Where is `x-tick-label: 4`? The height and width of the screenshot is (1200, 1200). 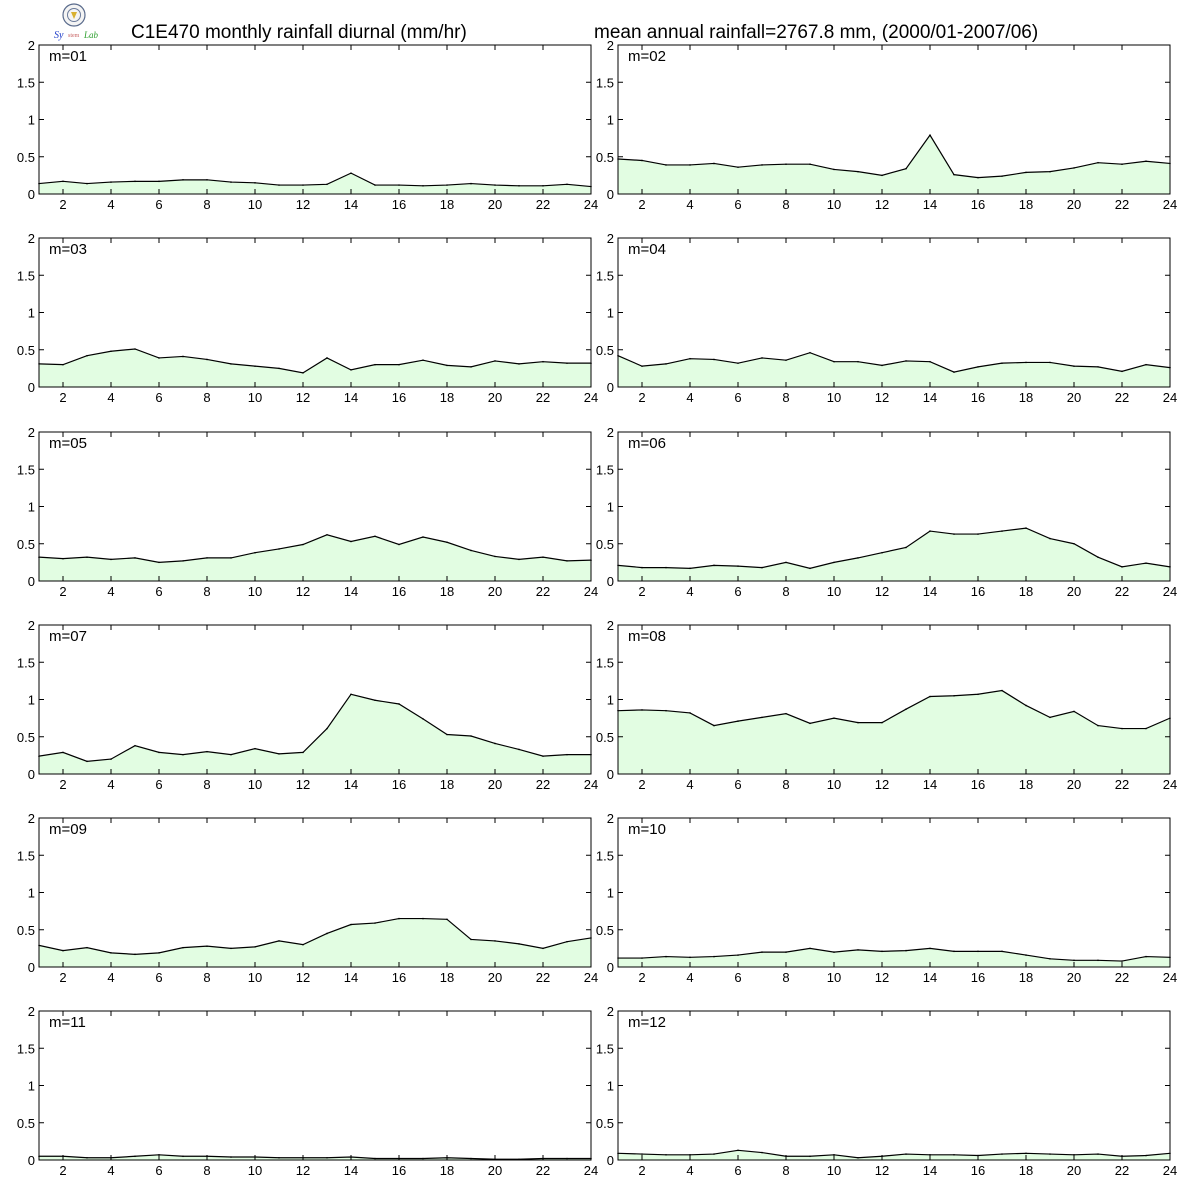 x-tick-label: 4 is located at coordinates (689, 977).